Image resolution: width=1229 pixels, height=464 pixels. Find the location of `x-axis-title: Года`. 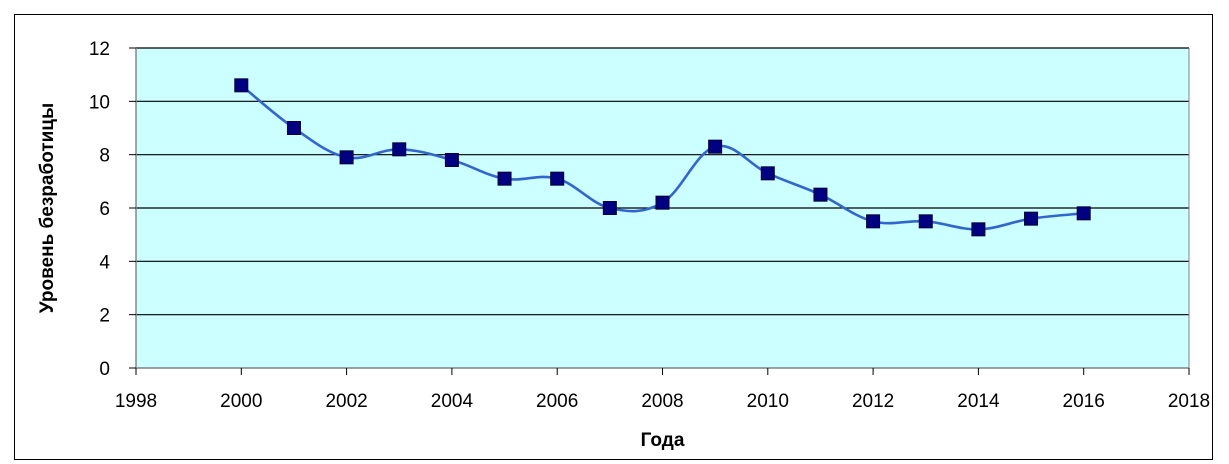

x-axis-title: Года is located at coordinates (663, 440).